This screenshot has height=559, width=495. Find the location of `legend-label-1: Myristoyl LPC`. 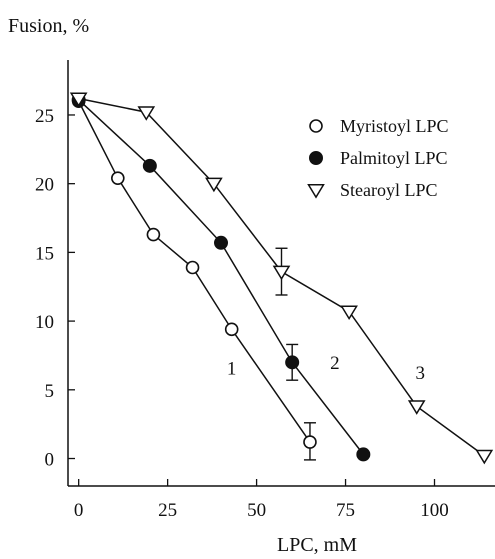

legend-label-1: Myristoyl LPC is located at coordinates (394, 126).